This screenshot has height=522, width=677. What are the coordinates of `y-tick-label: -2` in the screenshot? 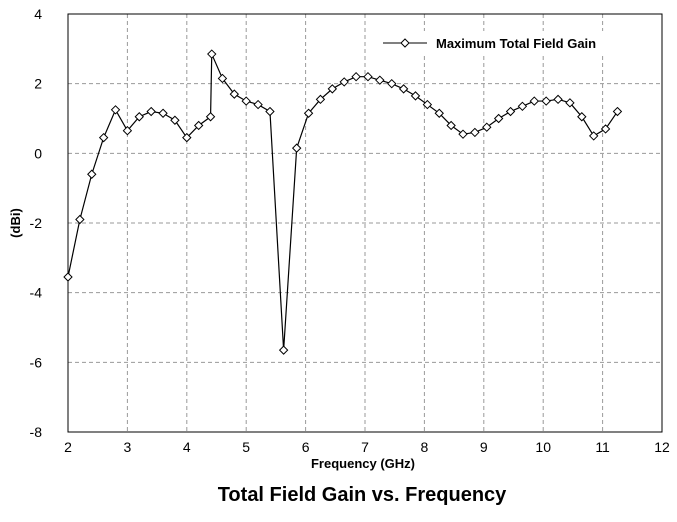 It's located at (36, 223).